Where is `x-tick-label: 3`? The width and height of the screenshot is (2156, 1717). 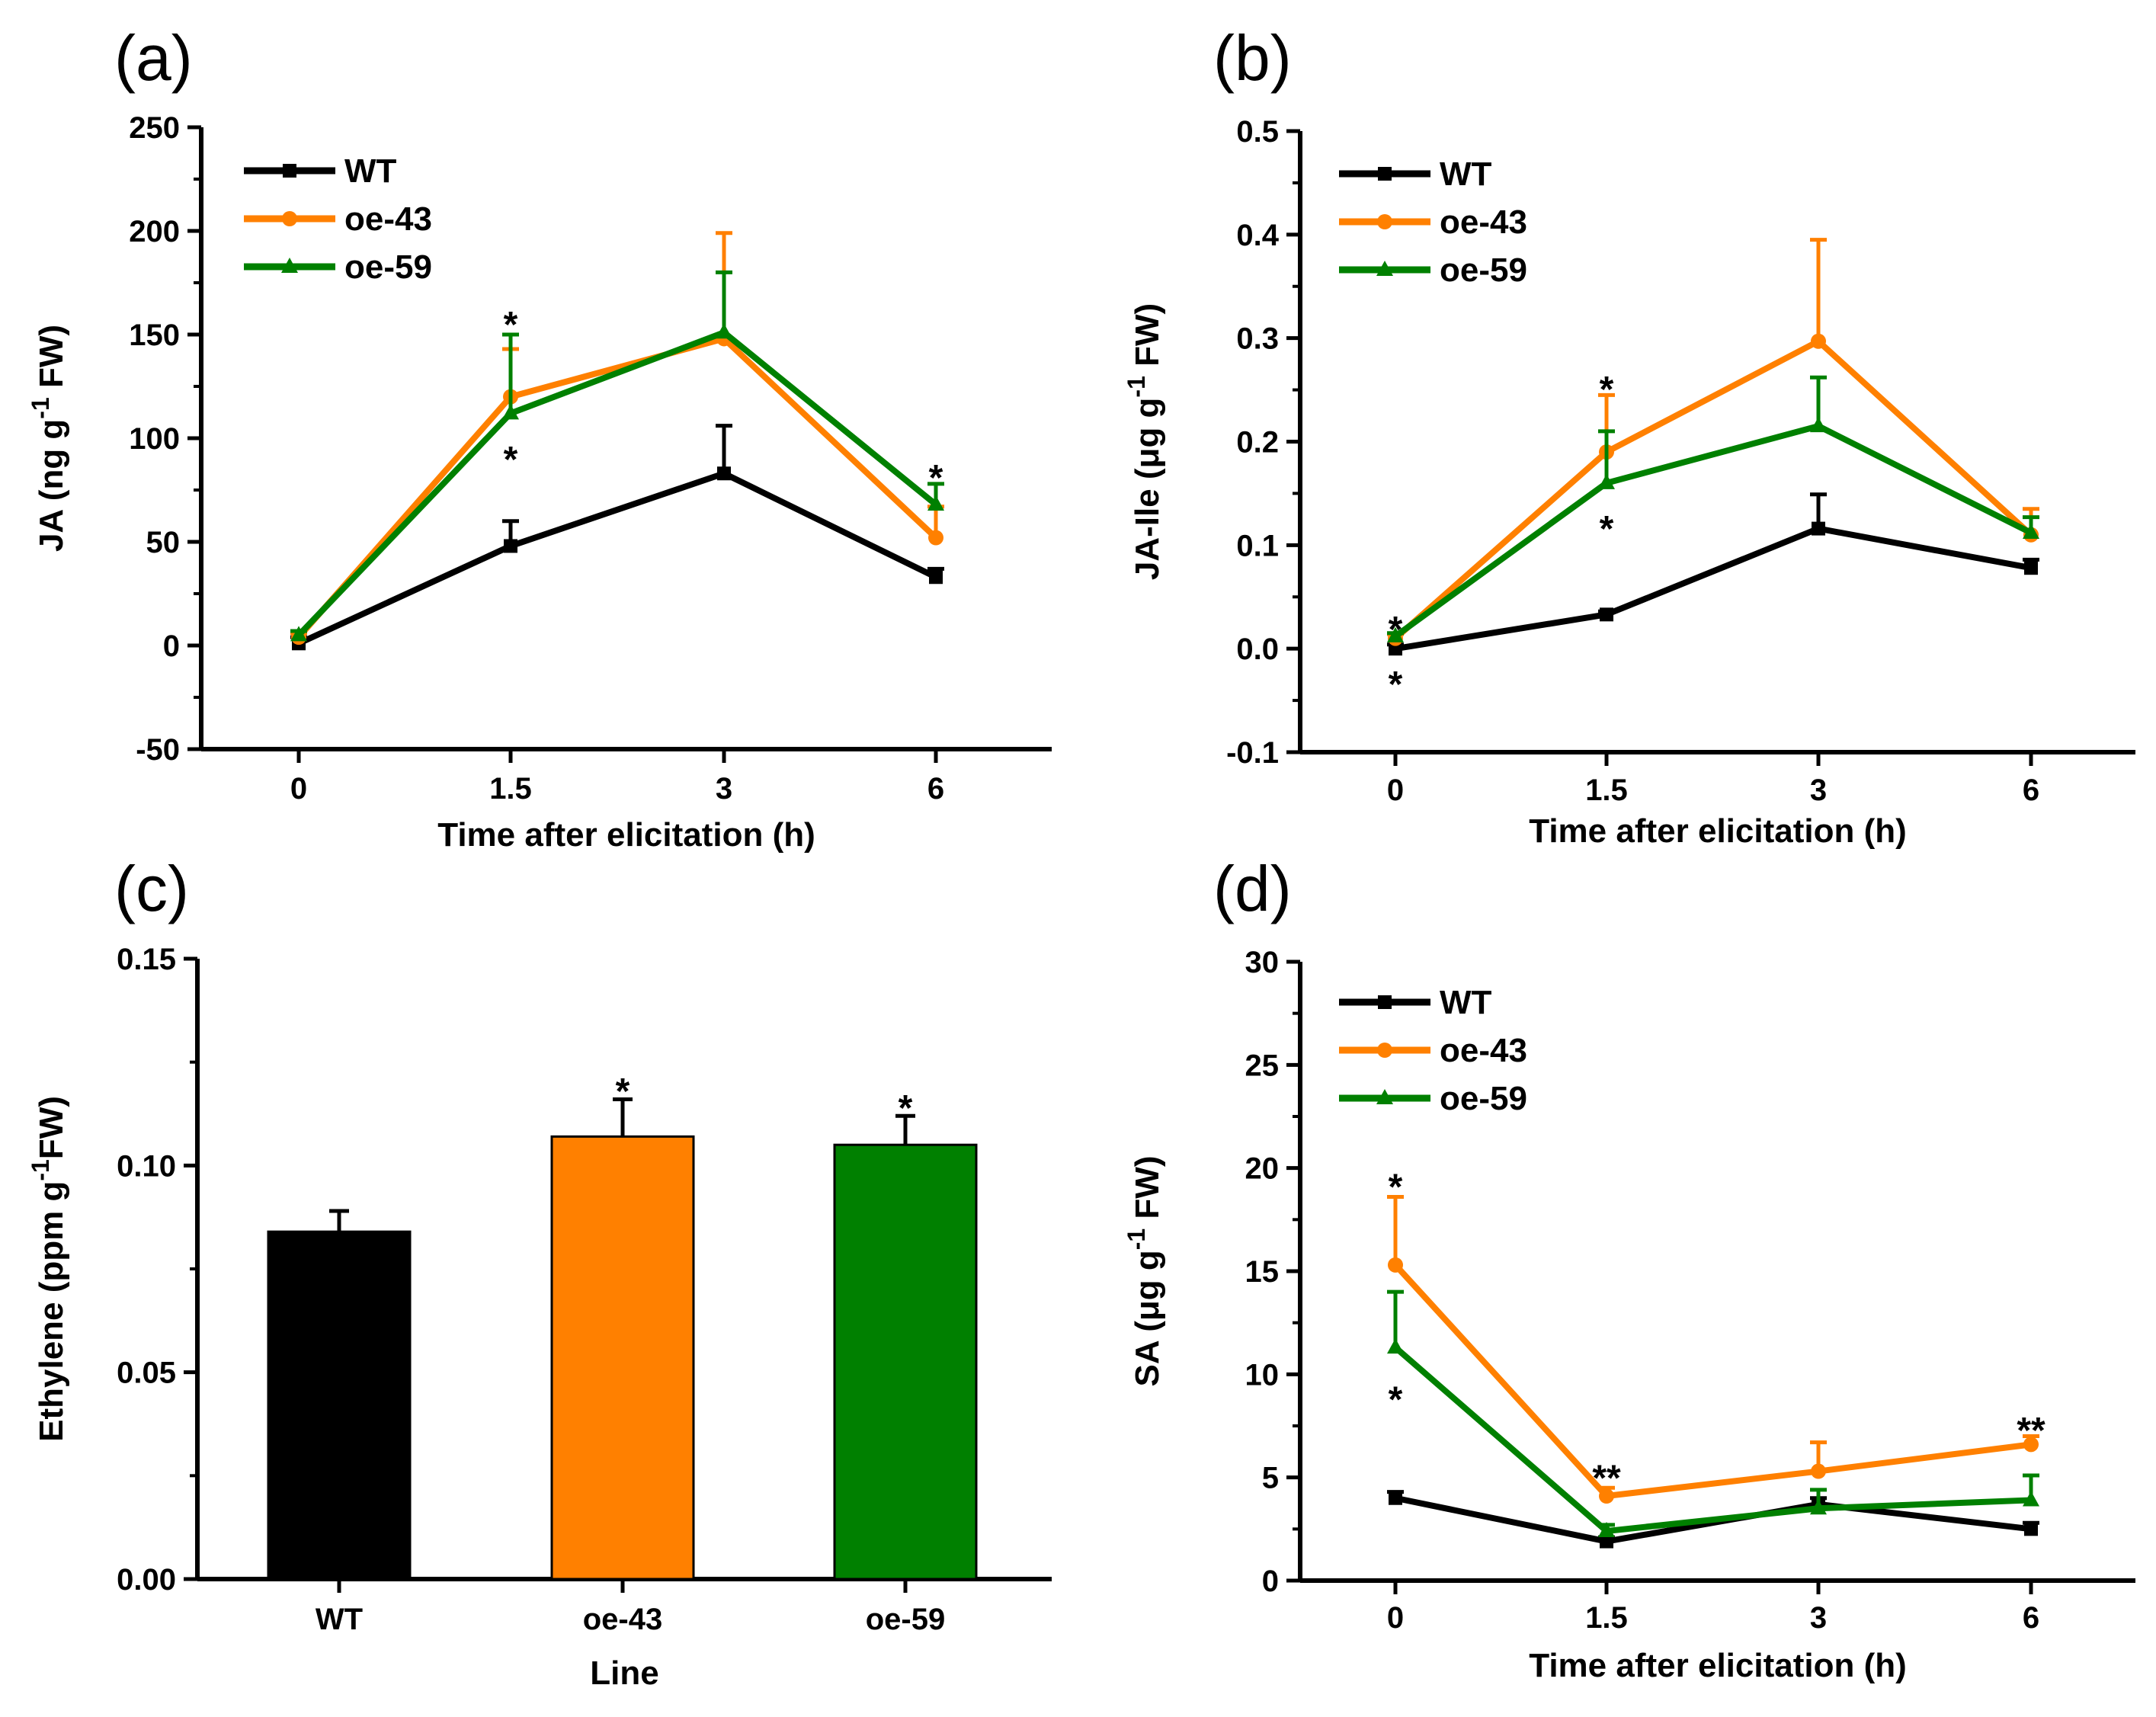
x-tick-label: 3 is located at coordinates (1818, 1618).